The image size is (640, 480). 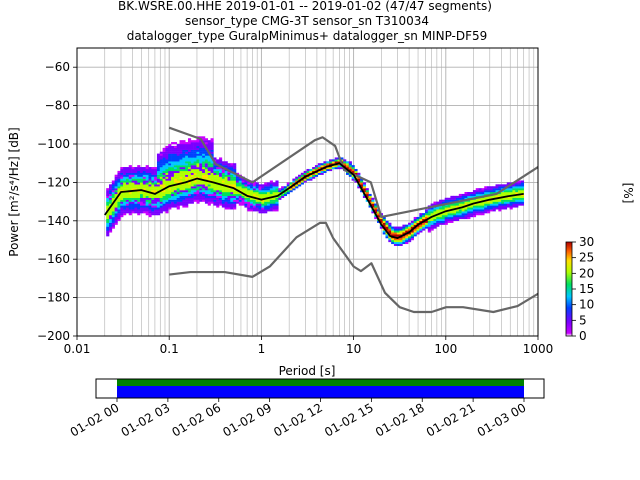 I want to click on x-tick-label: 0.01, so click(x=77, y=349).